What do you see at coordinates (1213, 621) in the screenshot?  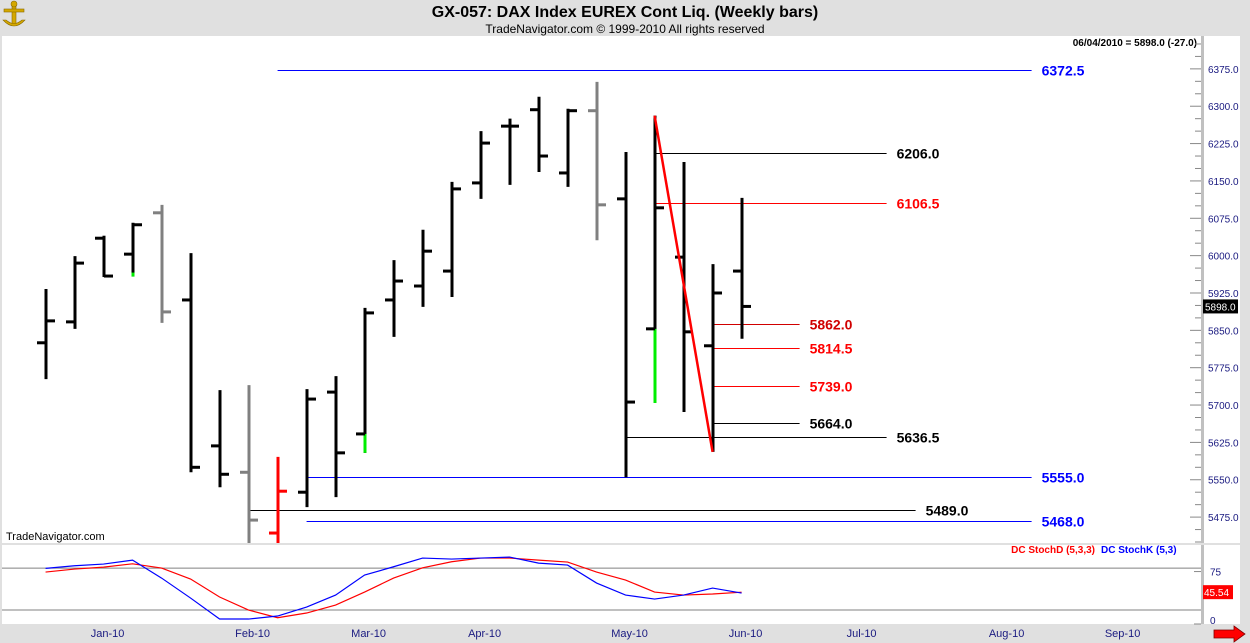 I see `stoch-tick-label: 0` at bounding box center [1213, 621].